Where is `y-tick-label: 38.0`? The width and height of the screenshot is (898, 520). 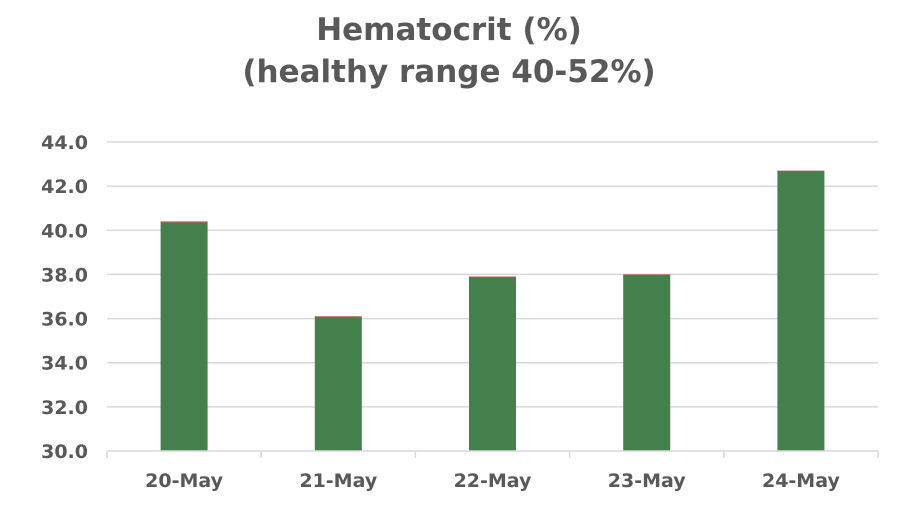 y-tick-label: 38.0 is located at coordinates (64, 275).